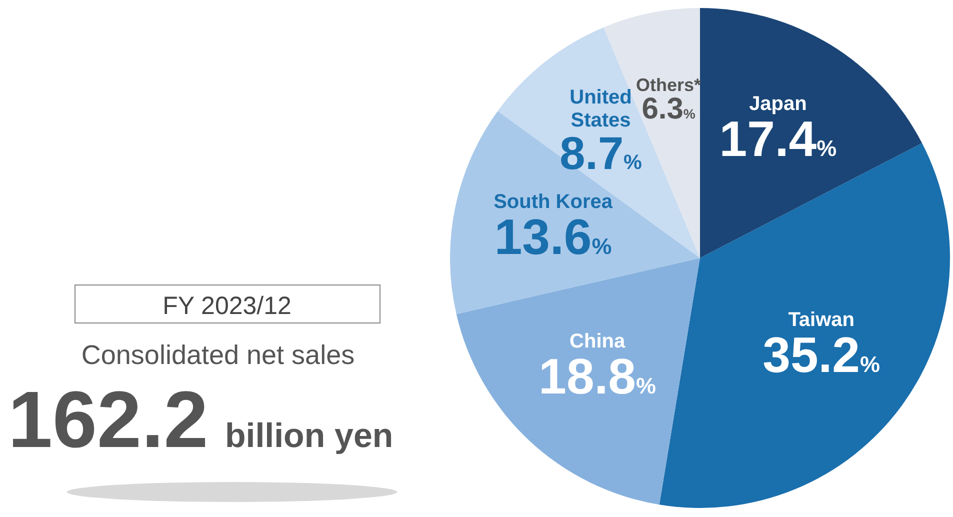 This screenshot has width=953, height=517. What do you see at coordinates (108, 419) in the screenshot?
I see `text: 162.2` at bounding box center [108, 419].